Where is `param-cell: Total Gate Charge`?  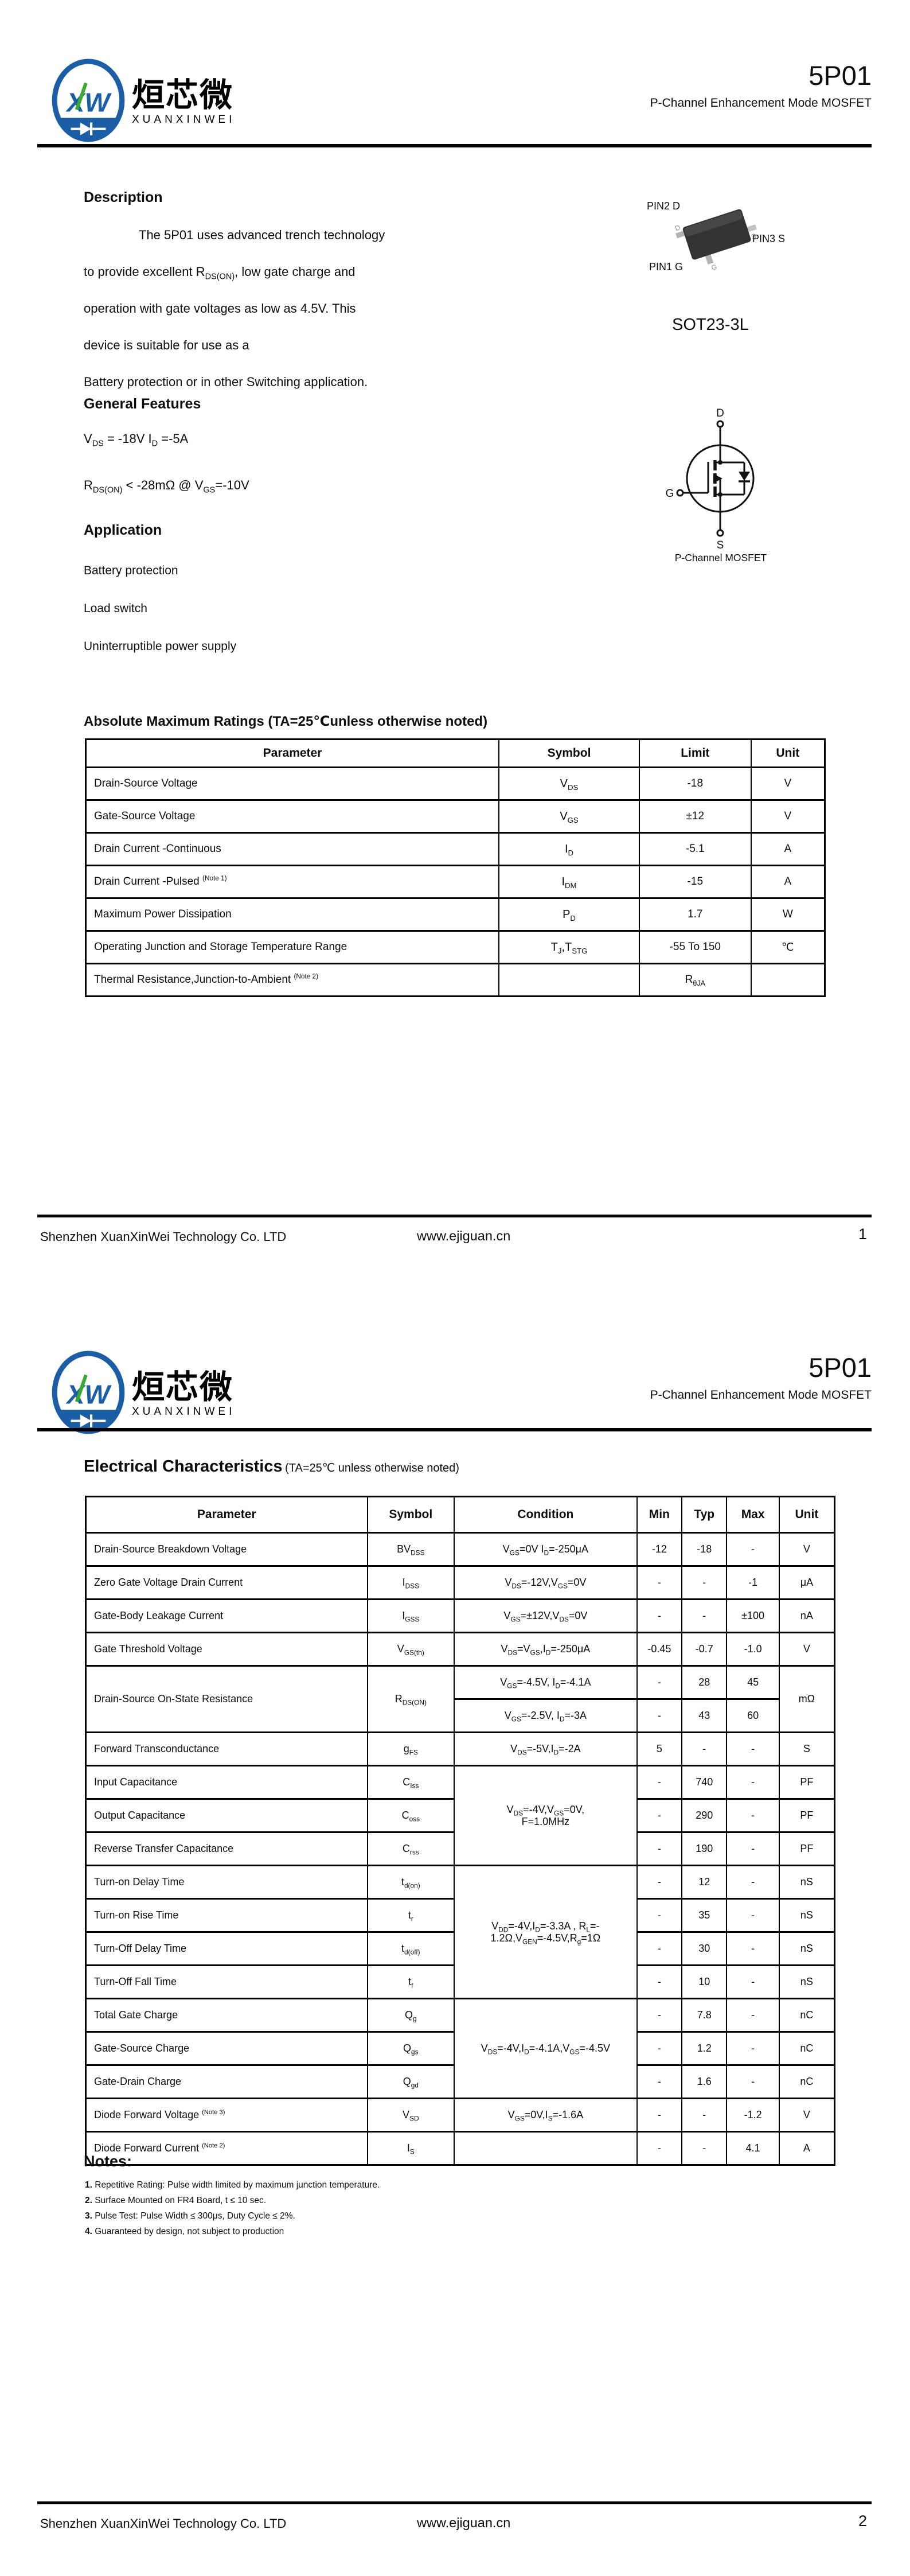
param-cell: Total Gate Charge is located at coordinates (226, 2015).